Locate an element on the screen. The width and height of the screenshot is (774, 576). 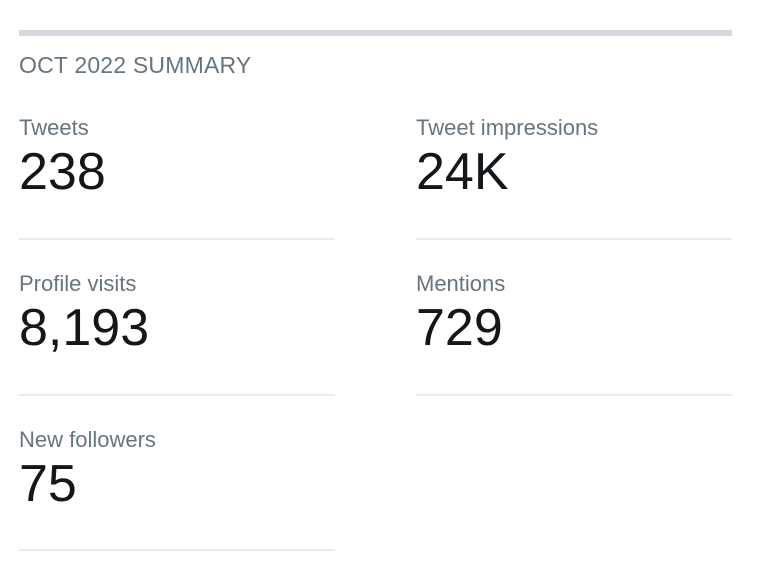
top-divider is located at coordinates (375, 33).